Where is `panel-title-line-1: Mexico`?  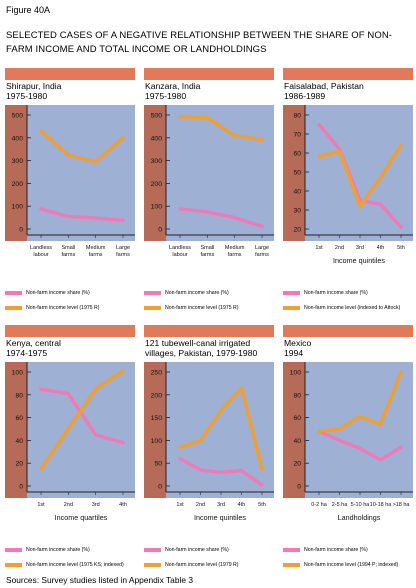
panel-title-line-1: Mexico is located at coordinates (298, 343).